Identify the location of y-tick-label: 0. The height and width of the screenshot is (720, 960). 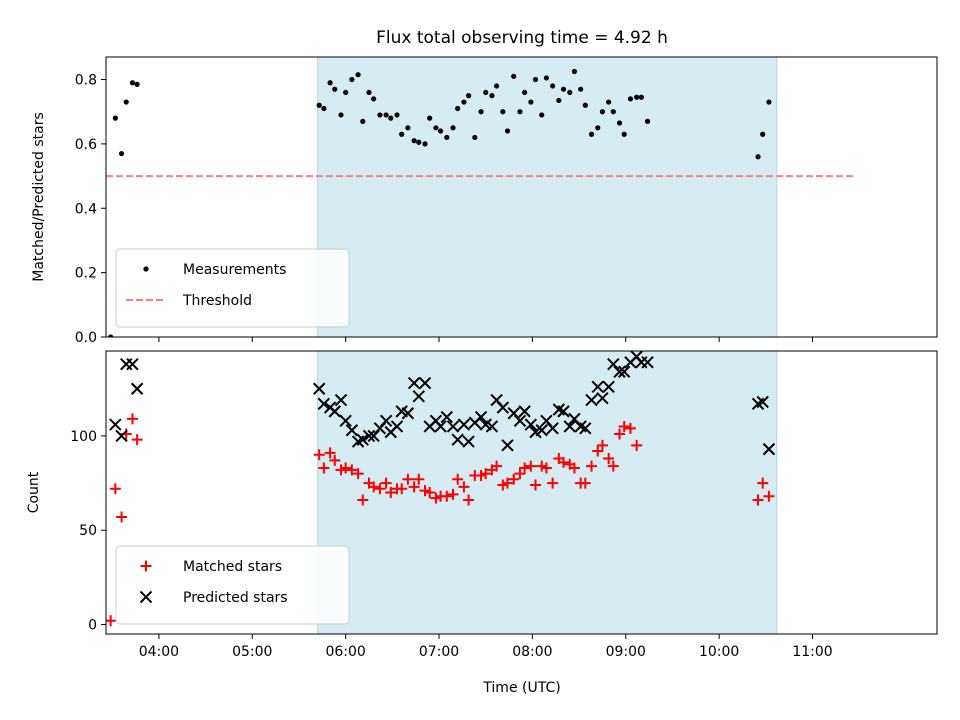
(92, 626).